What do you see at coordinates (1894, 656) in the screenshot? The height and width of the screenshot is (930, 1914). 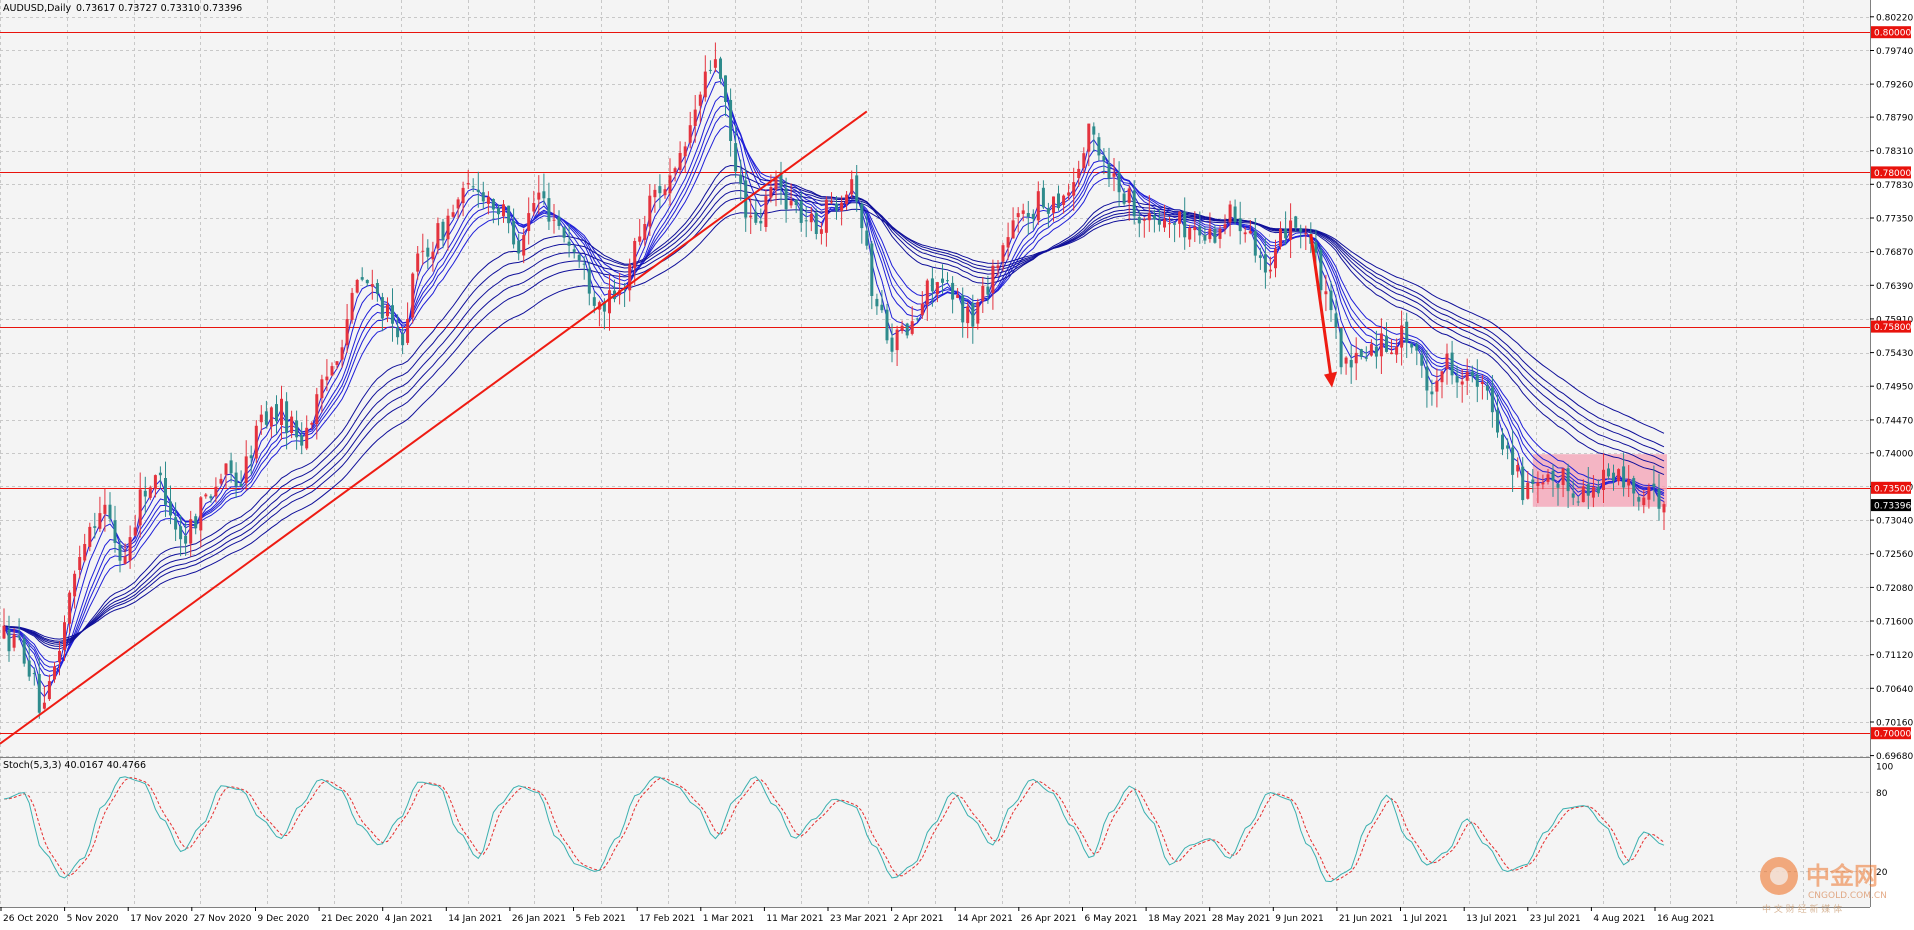 I see `price-tick-label: 0.71120` at bounding box center [1894, 656].